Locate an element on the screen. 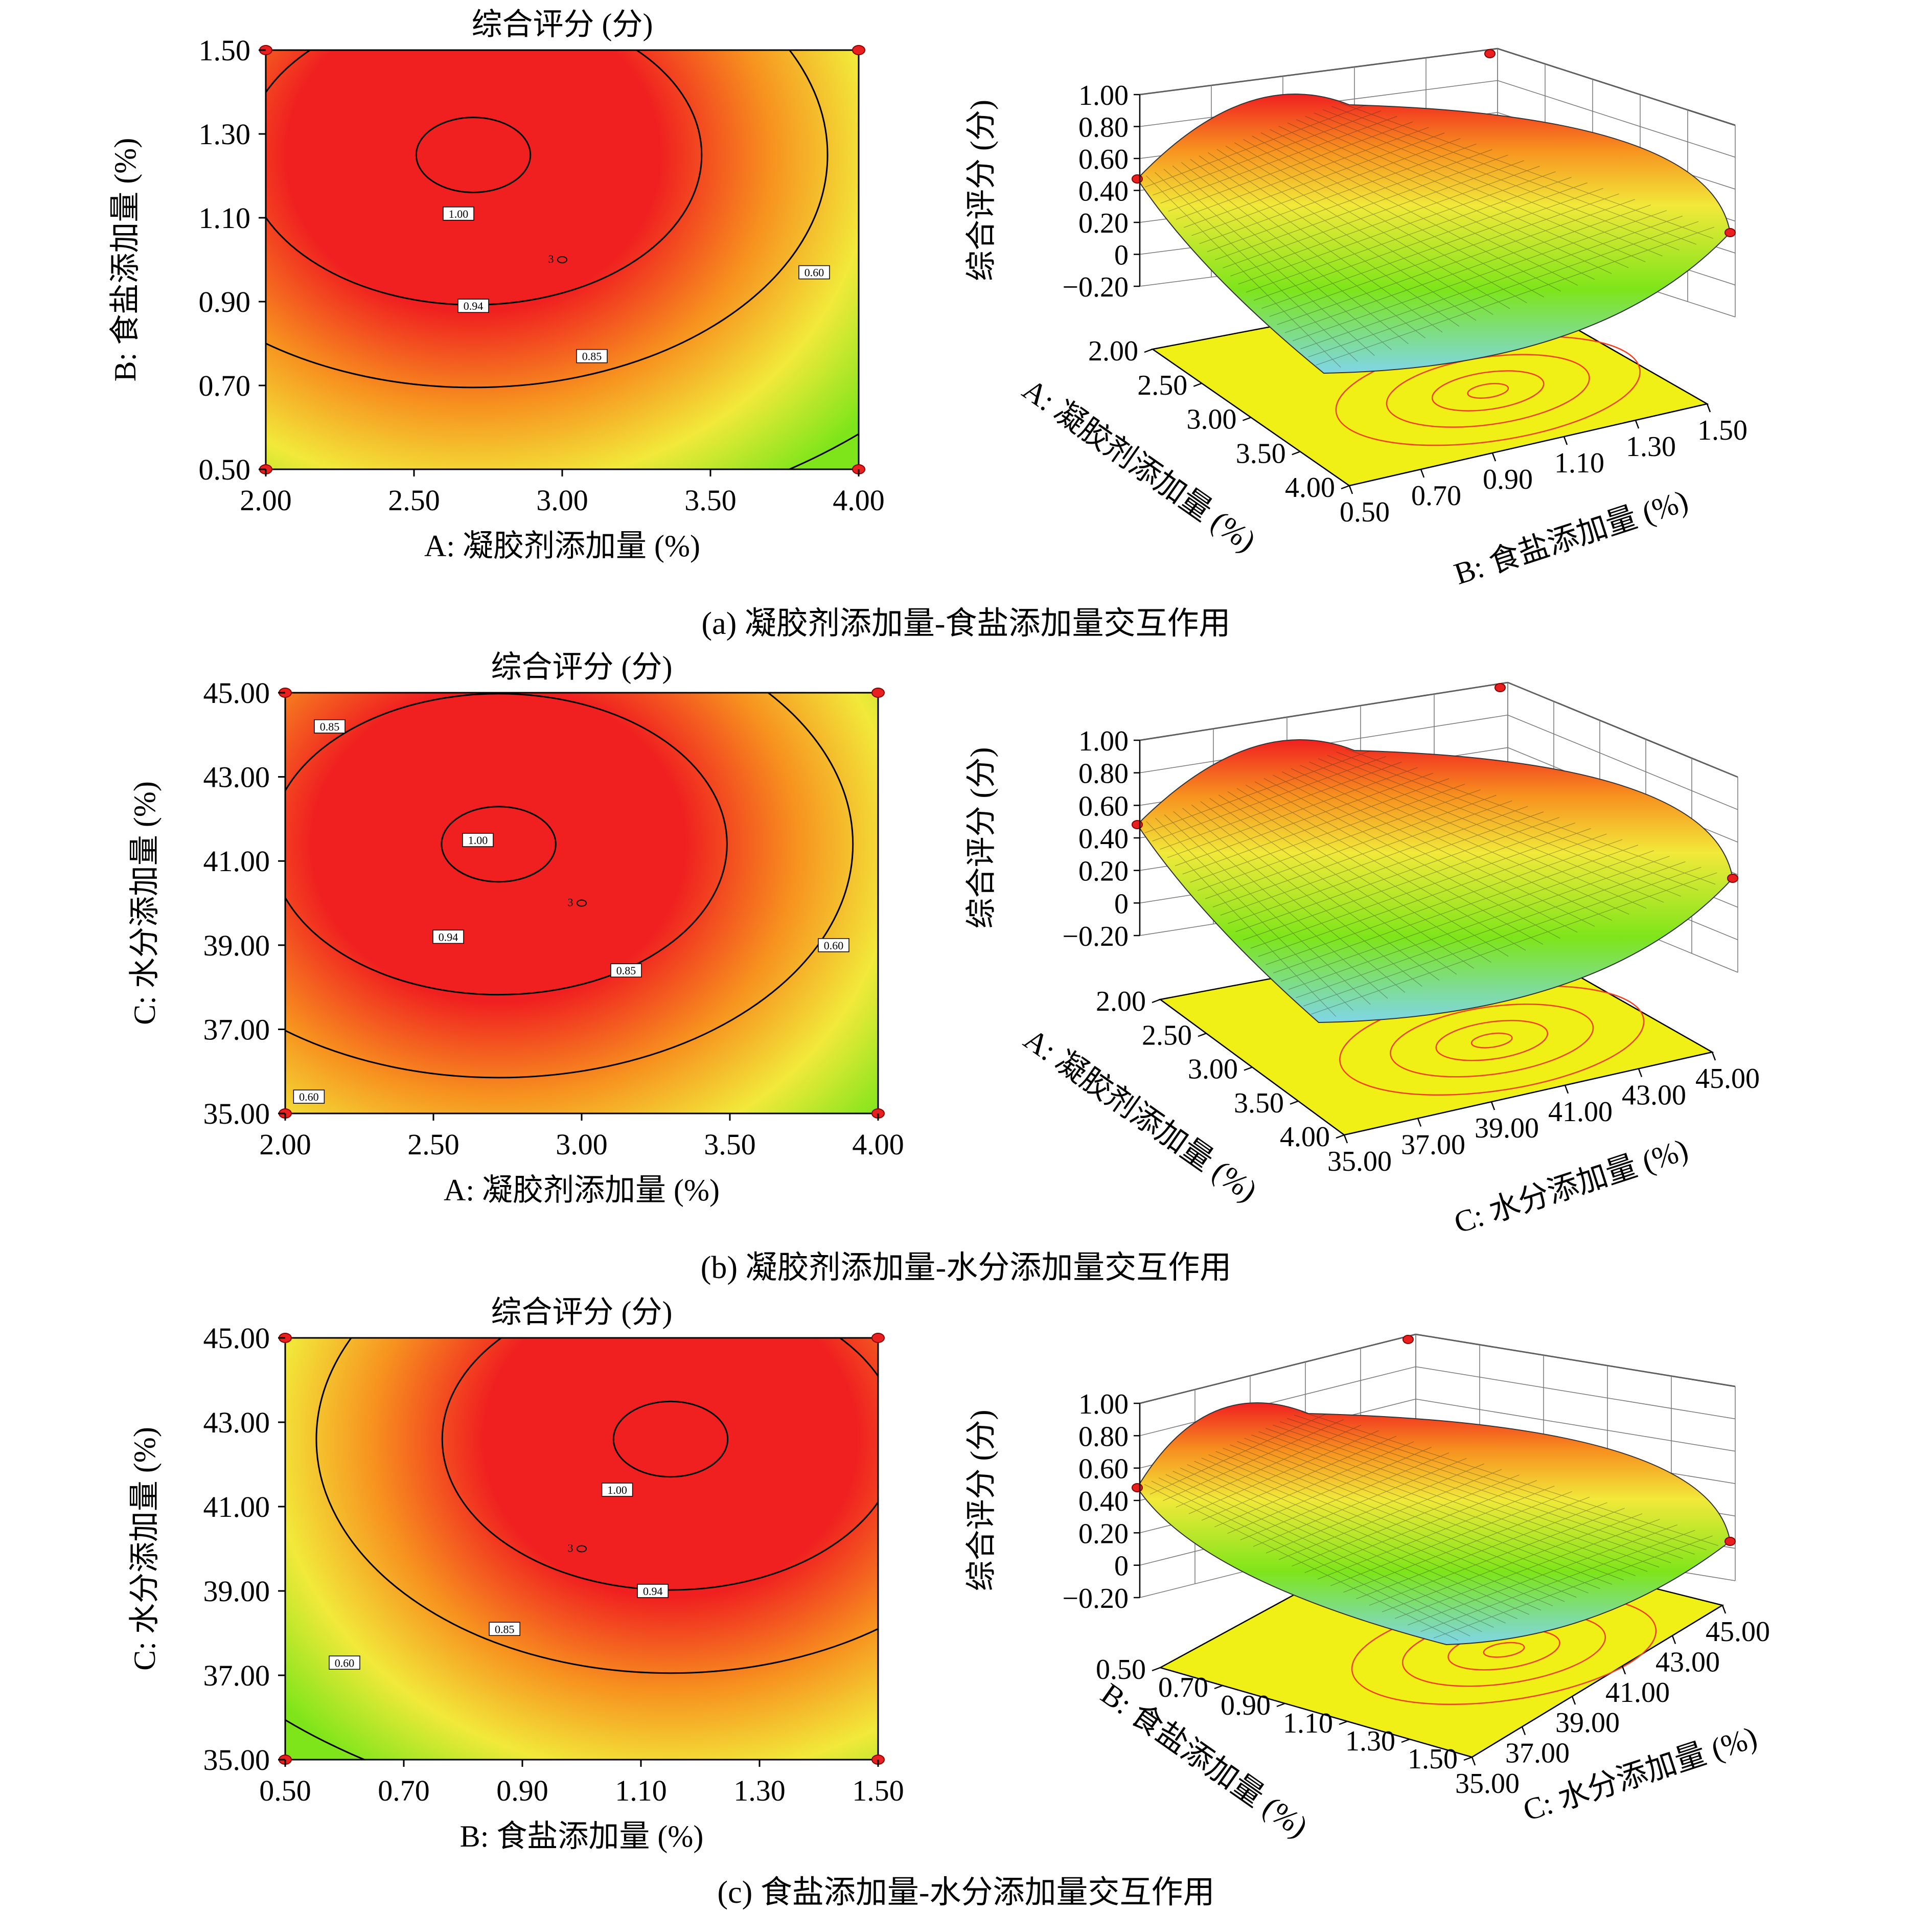  x-tick-label: 0.50 is located at coordinates (285, 1790).